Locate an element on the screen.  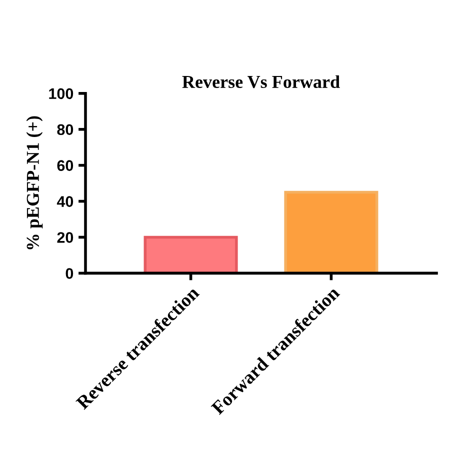
y-tick-label: 80 is located at coordinates (65, 130).